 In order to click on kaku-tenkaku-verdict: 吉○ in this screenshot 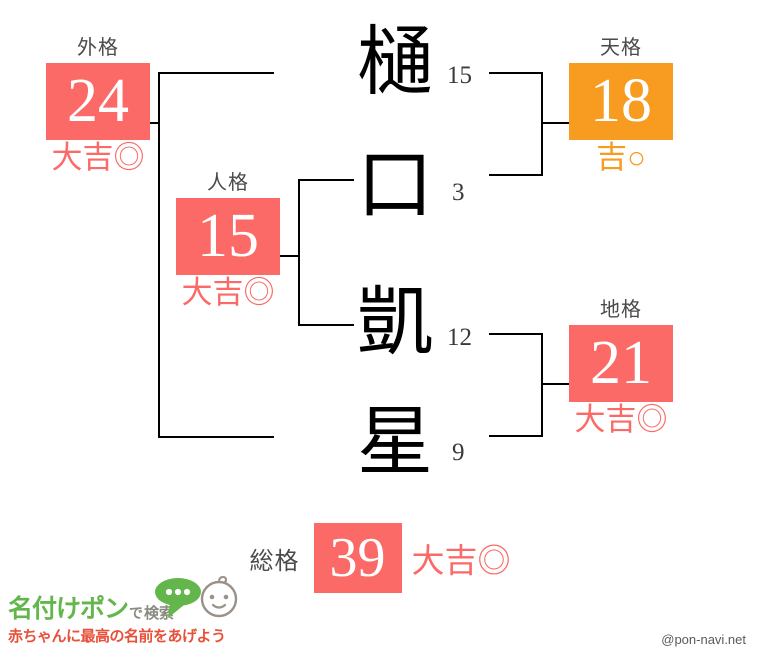, I will do `click(621, 157)`.